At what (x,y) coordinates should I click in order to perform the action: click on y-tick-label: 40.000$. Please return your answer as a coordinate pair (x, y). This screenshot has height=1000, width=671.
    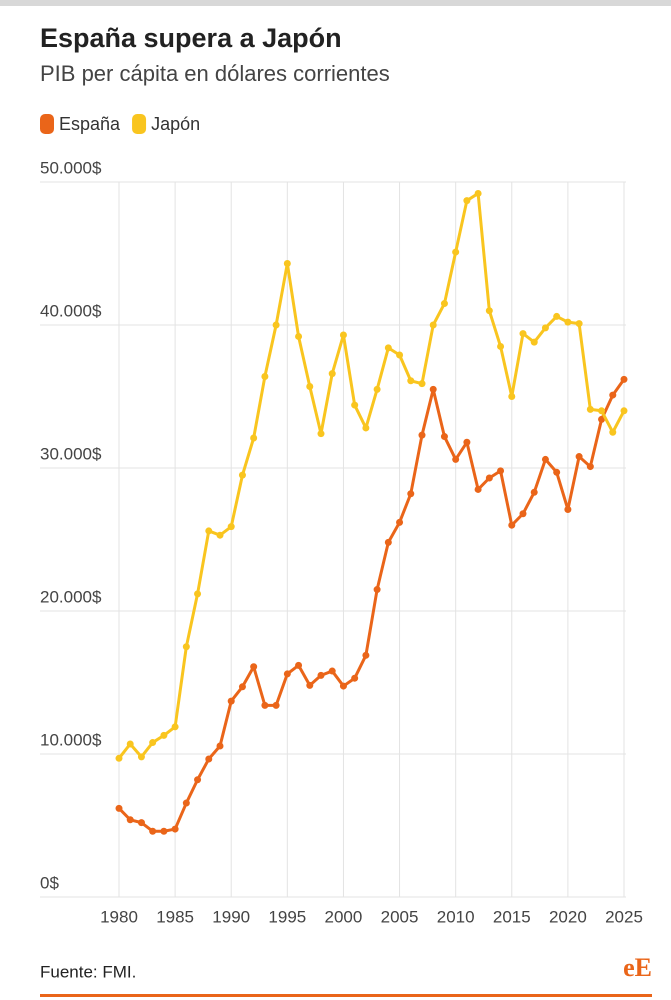
    Looking at the image, I should click on (71, 310).